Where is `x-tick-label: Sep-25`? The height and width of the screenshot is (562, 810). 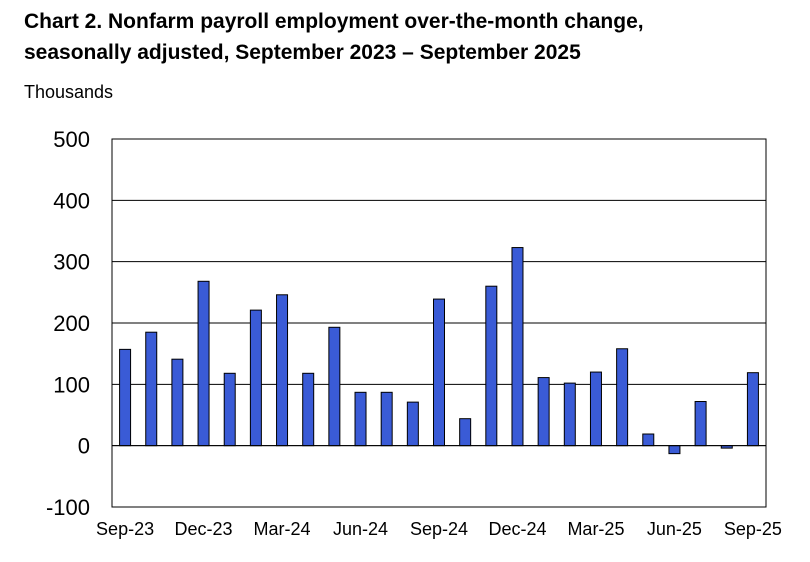
x-tick-label: Sep-25 is located at coordinates (753, 529).